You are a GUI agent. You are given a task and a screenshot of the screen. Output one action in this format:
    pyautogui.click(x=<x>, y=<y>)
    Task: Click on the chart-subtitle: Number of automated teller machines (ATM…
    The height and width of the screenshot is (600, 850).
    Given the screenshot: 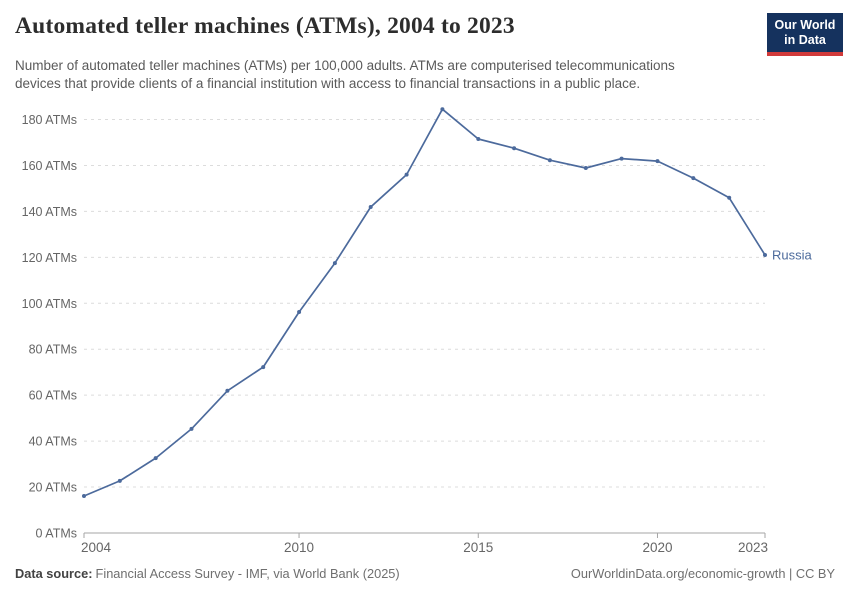 What is the action you would take?
    pyautogui.click(x=385, y=74)
    